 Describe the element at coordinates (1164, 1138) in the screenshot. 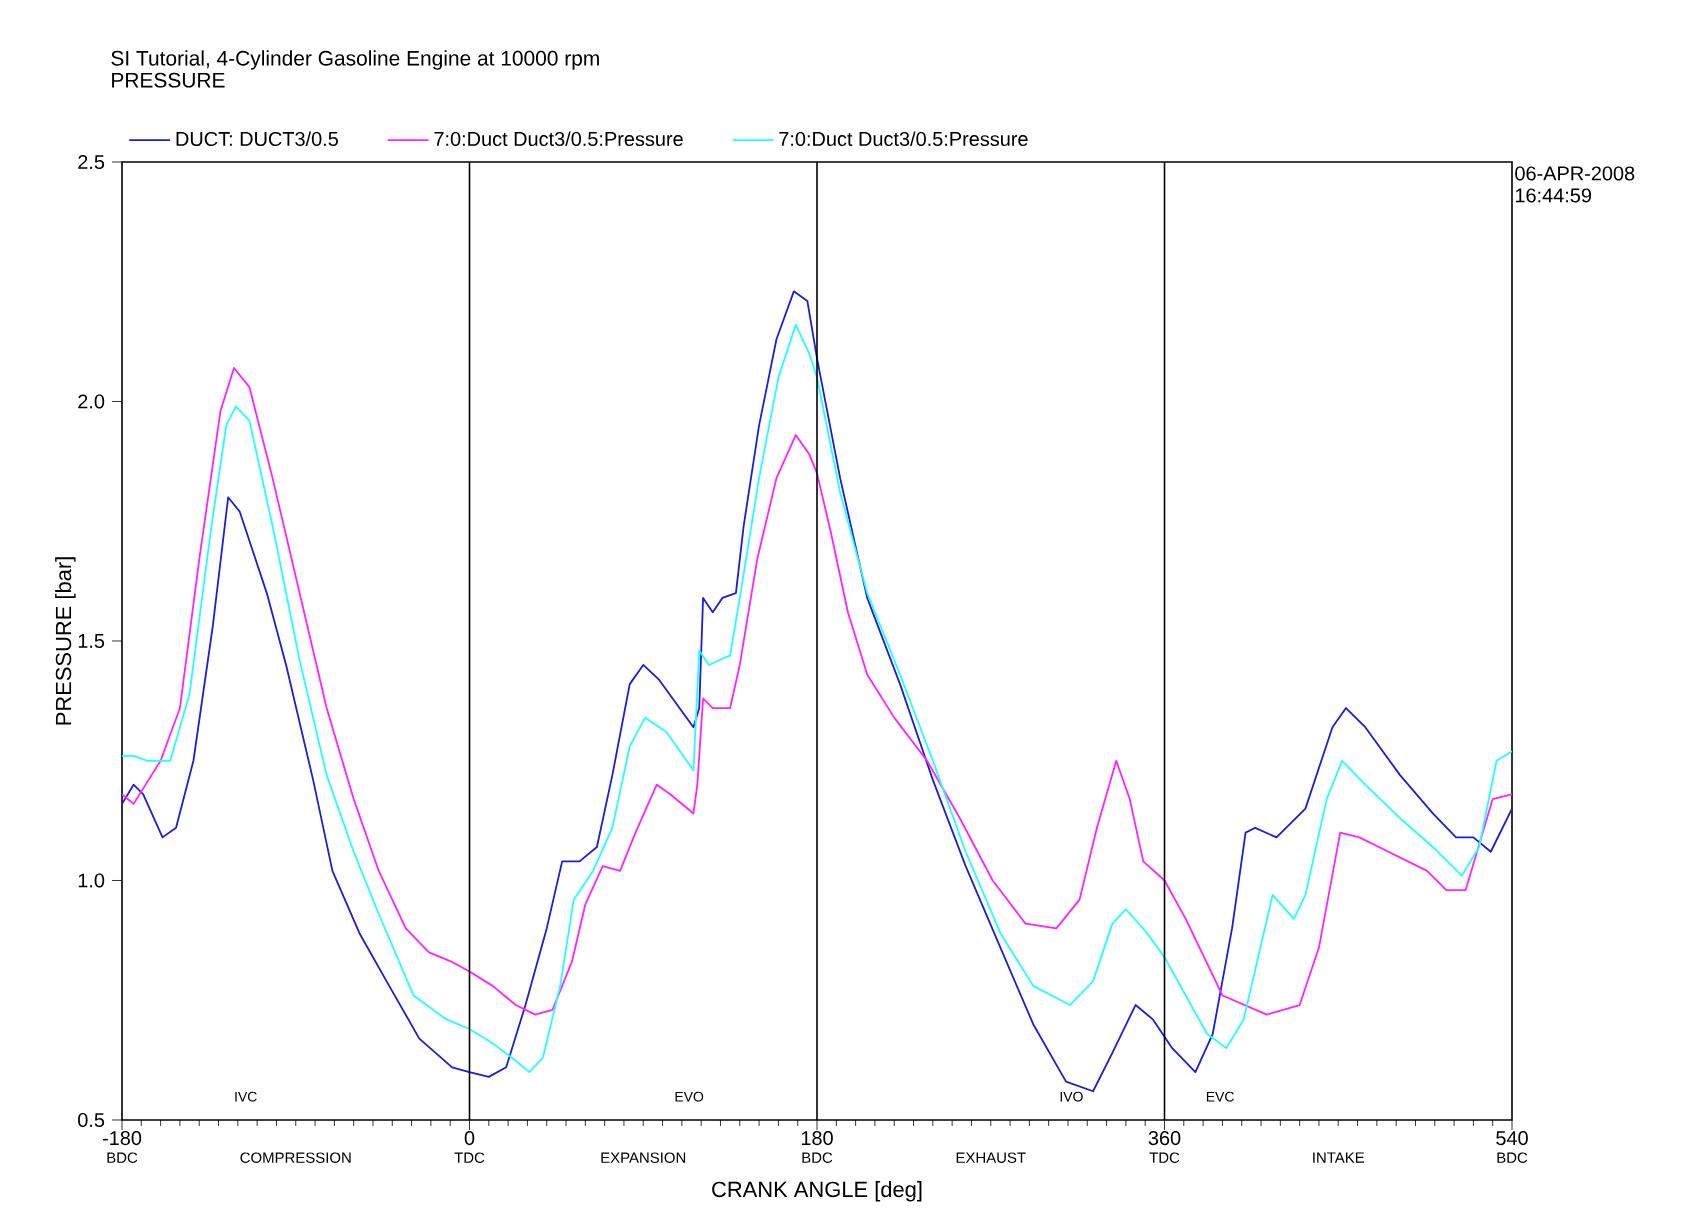

I see `x-tick-label: 360` at that location.